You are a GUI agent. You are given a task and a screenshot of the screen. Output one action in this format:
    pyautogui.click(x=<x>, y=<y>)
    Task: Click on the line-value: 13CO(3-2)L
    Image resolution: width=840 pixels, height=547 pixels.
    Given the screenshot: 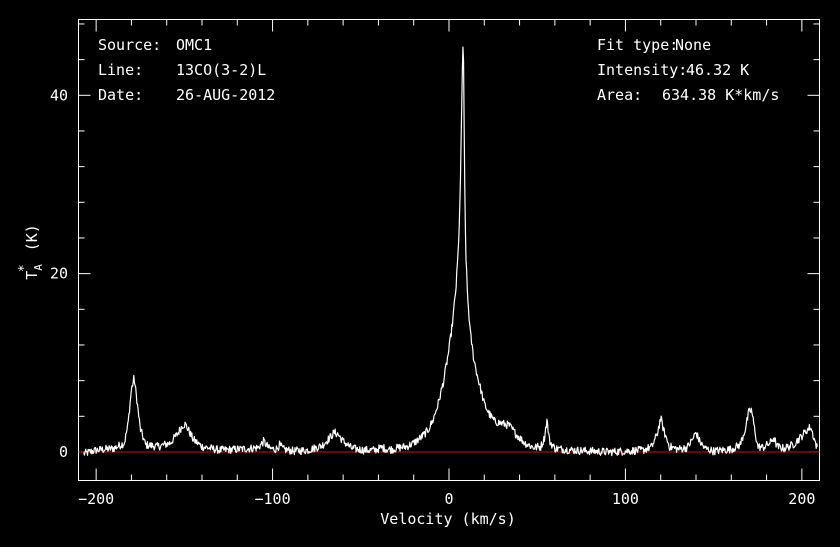 What is the action you would take?
    pyautogui.click(x=221, y=70)
    